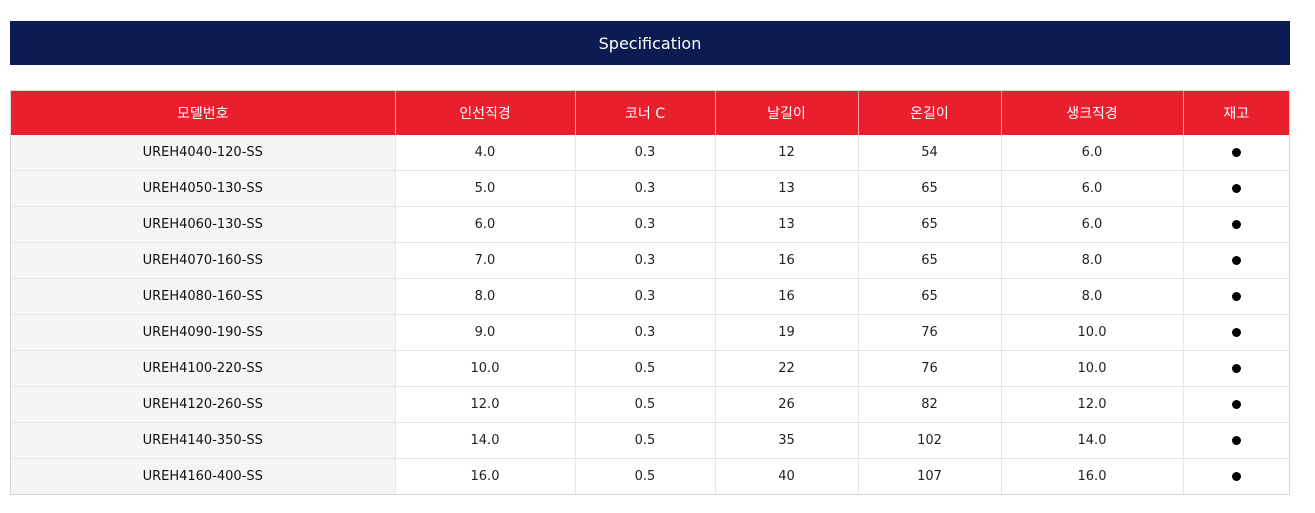 This screenshot has height=513, width=1315. Describe the element at coordinates (786, 153) in the screenshot. I see `flute-length-cell: 12` at that location.